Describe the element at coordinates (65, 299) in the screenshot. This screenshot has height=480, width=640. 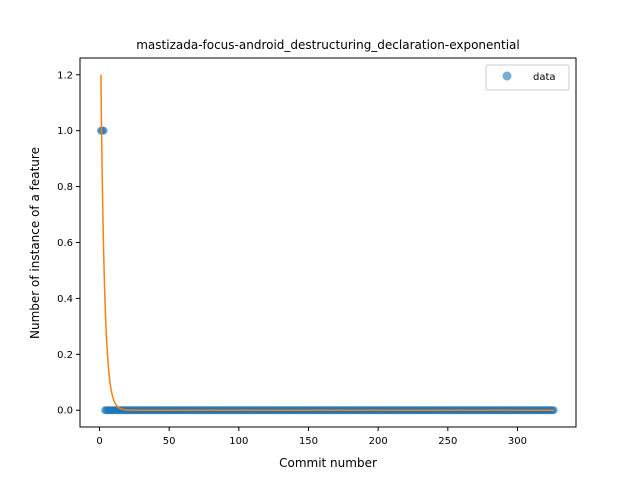
I see `y-tick-label: 0.4` at that location.